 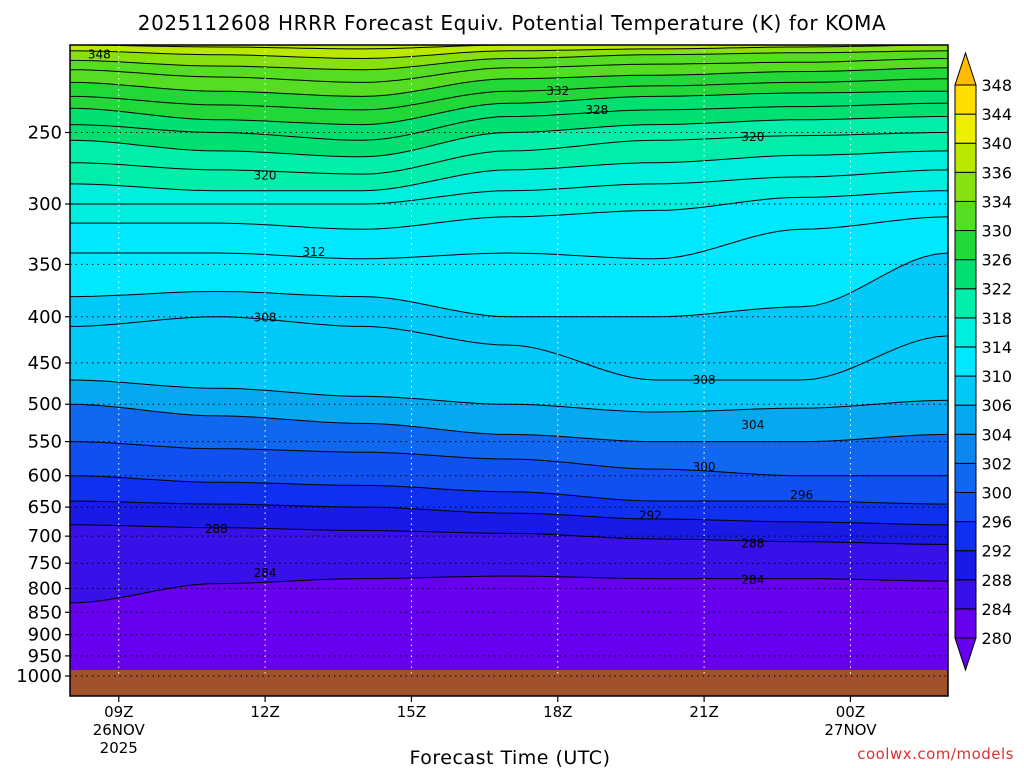 What do you see at coordinates (996, 201) in the screenshot?
I see `colorbar-label: 334` at bounding box center [996, 201].